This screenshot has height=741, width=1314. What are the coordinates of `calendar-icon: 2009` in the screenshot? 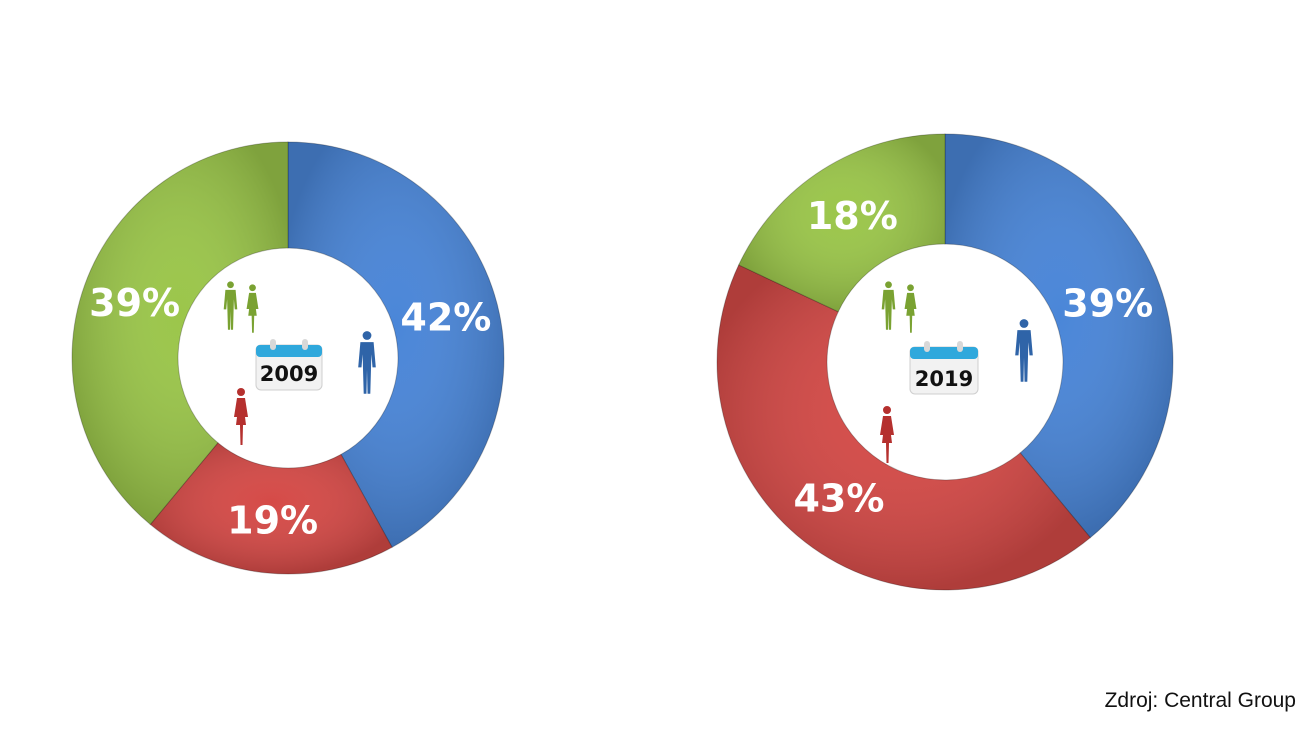 It's located at (289, 365).